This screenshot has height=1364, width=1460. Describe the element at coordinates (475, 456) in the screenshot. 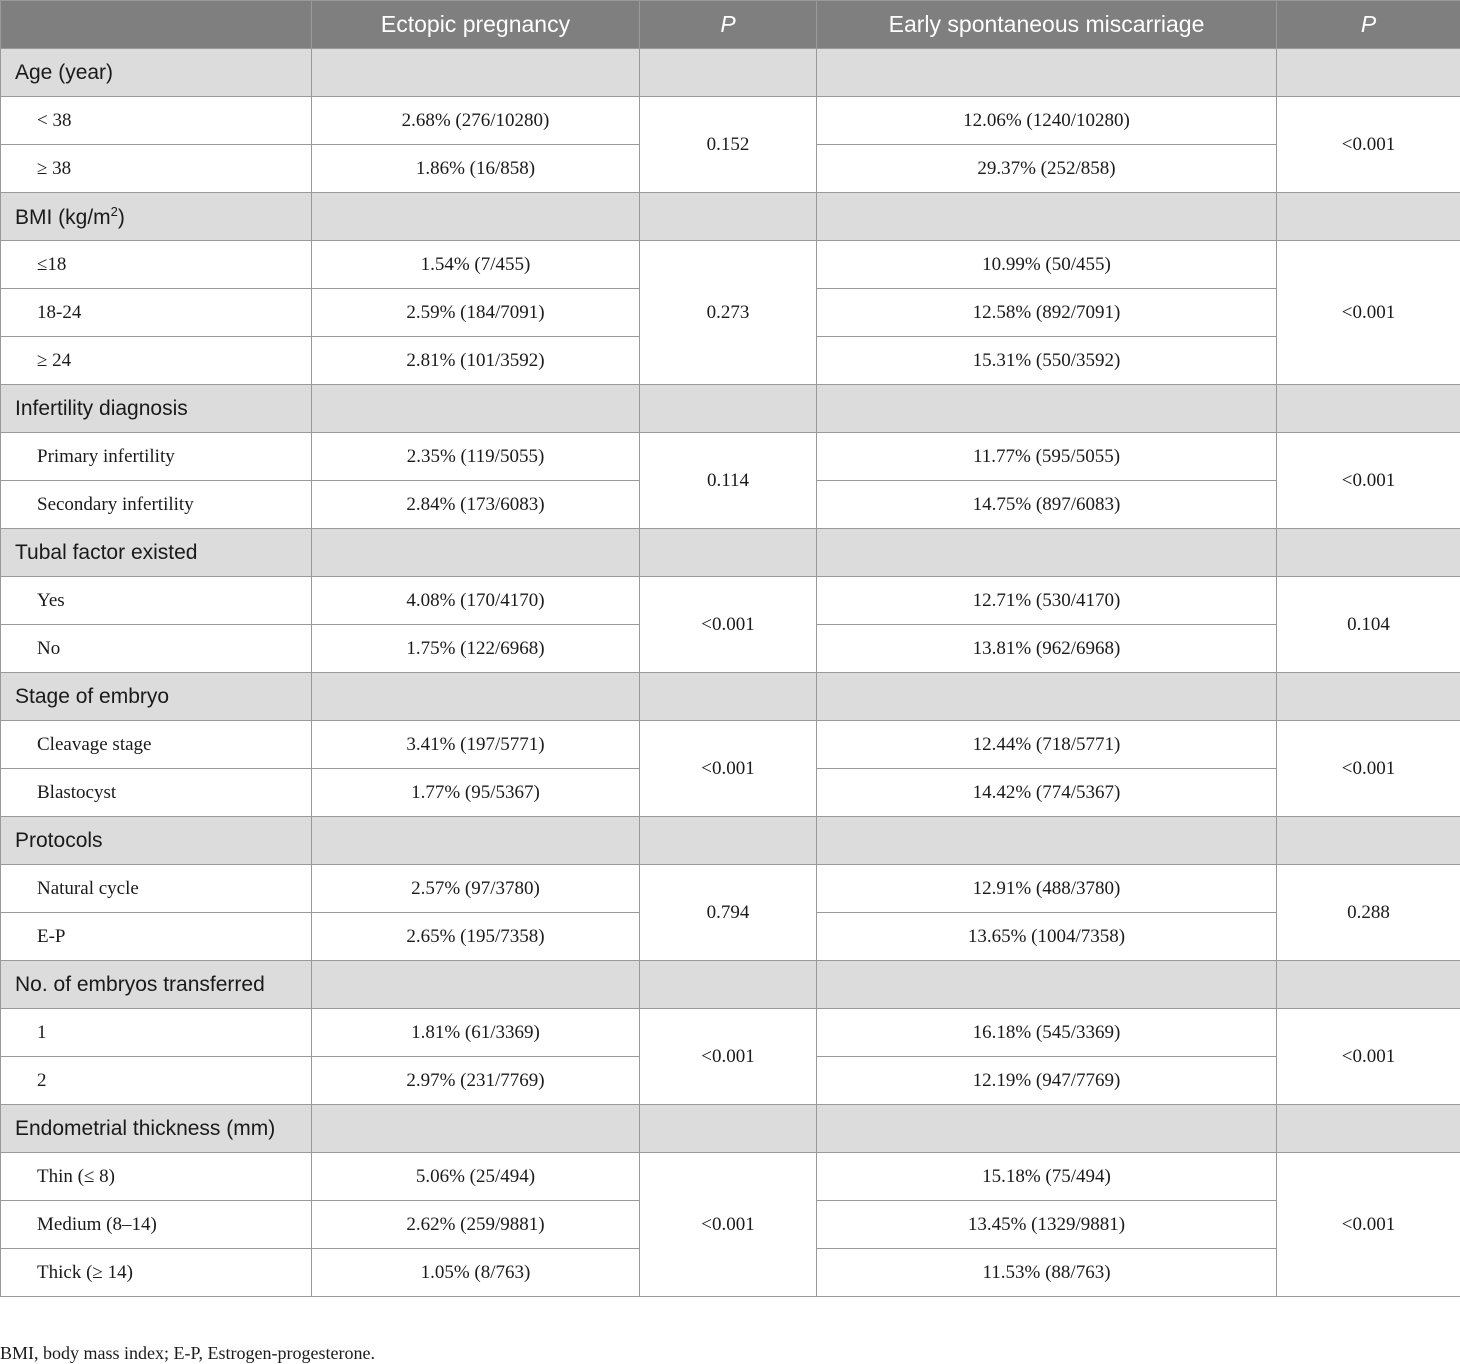

I see `ectopic-value: 2.35% (119/5055)` at that location.